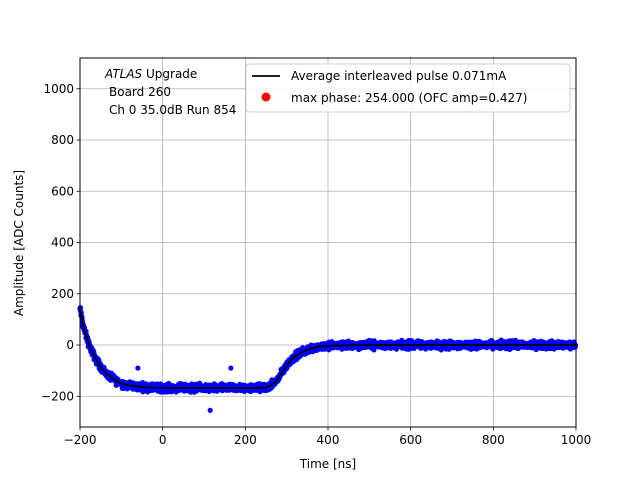 This screenshot has width=640, height=480. I want to click on x-tick-label: 400, so click(328, 440).